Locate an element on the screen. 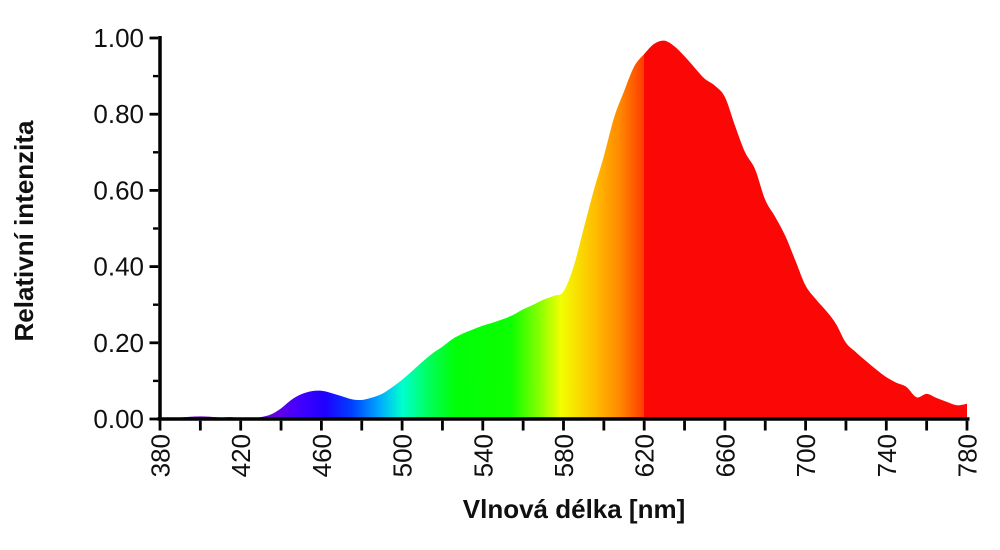 Image resolution: width=1000 pixels, height=550 pixels. x-tick-label: 780 is located at coordinates (968, 455).